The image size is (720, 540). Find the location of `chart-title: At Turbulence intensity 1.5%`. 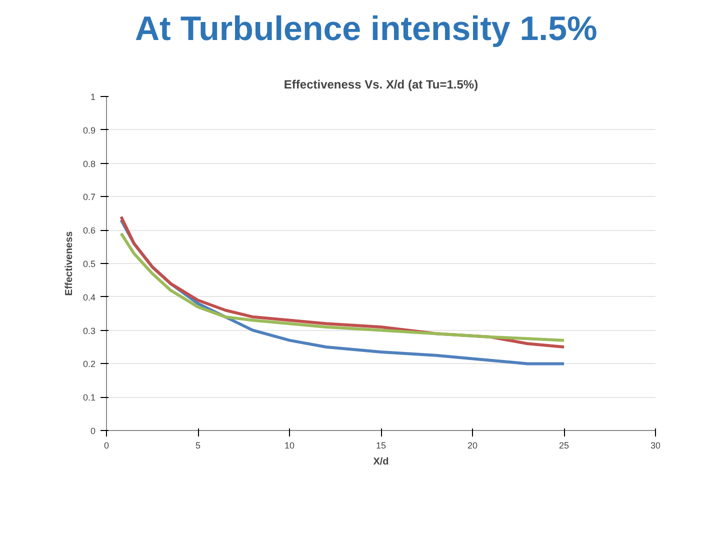

chart-title: At Turbulence intensity 1.5% is located at coordinates (366, 29).